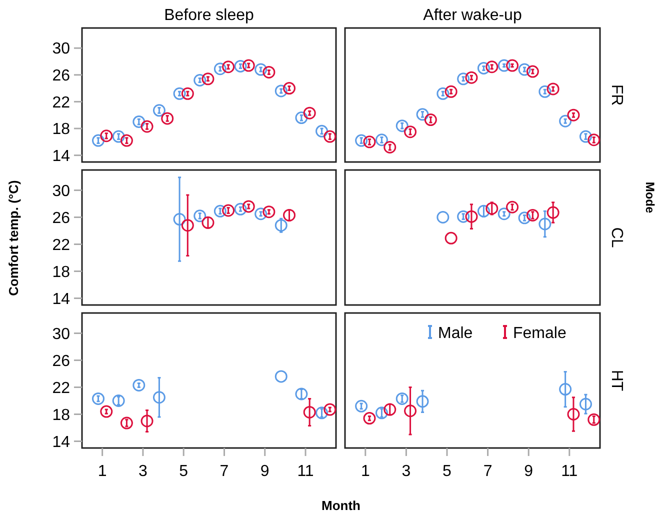 The image size is (660, 516). What do you see at coordinates (616, 237) in the screenshot?
I see `y2-axis-title: CL` at bounding box center [616, 237].